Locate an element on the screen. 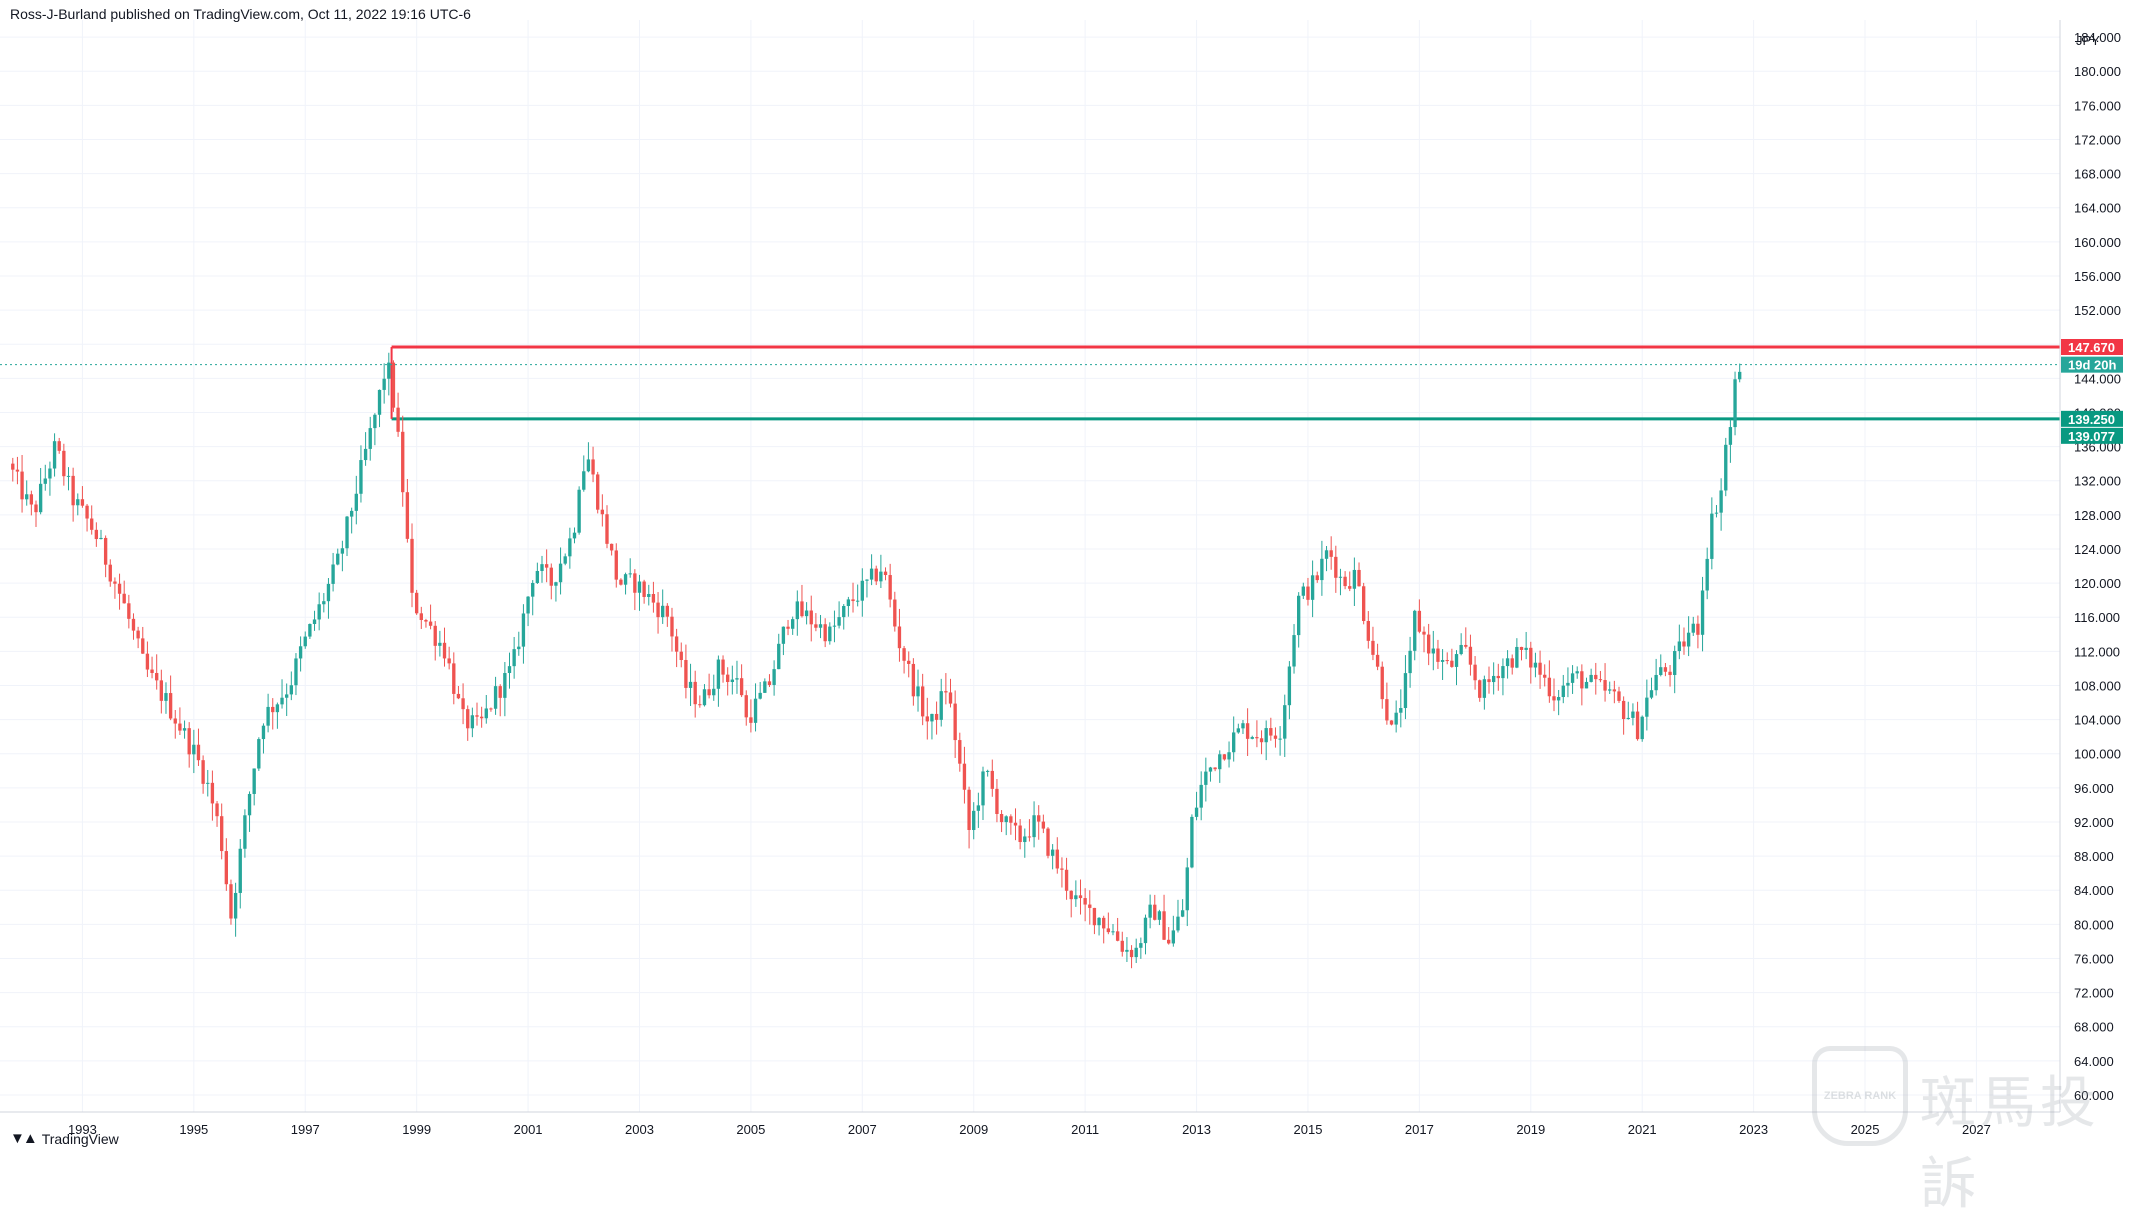 This screenshot has height=1220, width=2133. x-tick-label: 1999 is located at coordinates (416, 1129).